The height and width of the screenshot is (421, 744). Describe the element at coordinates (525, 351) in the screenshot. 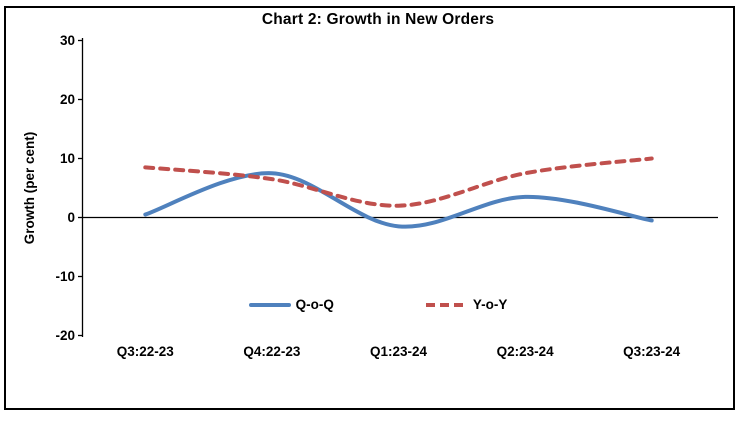

I see `x-axis-label: Q2:23-24` at that location.